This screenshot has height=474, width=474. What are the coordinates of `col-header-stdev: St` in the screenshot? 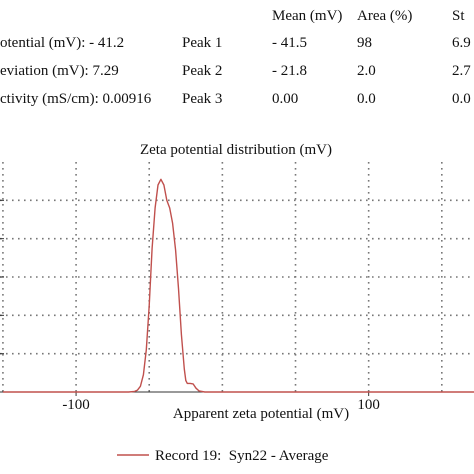 It's located at (458, 16).